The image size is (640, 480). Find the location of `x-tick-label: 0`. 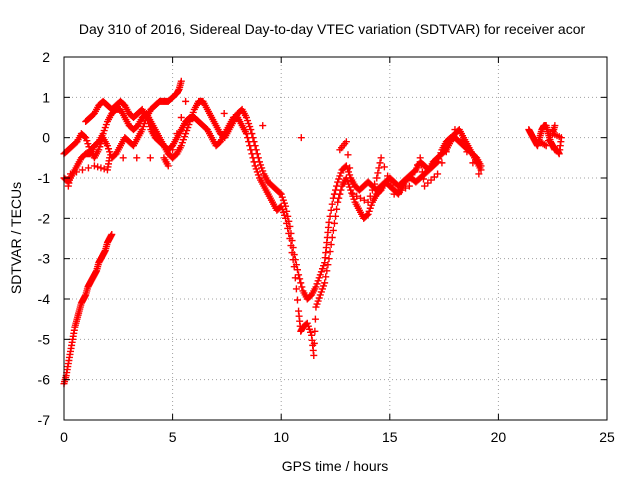

x-tick-label: 0 is located at coordinates (64, 437).